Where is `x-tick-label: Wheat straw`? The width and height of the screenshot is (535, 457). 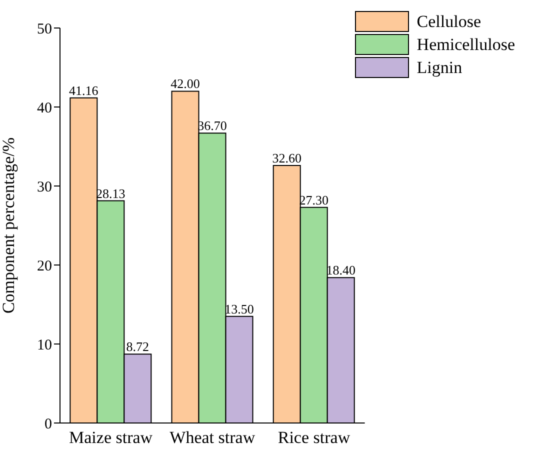
x-tick-label: Wheat straw is located at coordinates (213, 438).